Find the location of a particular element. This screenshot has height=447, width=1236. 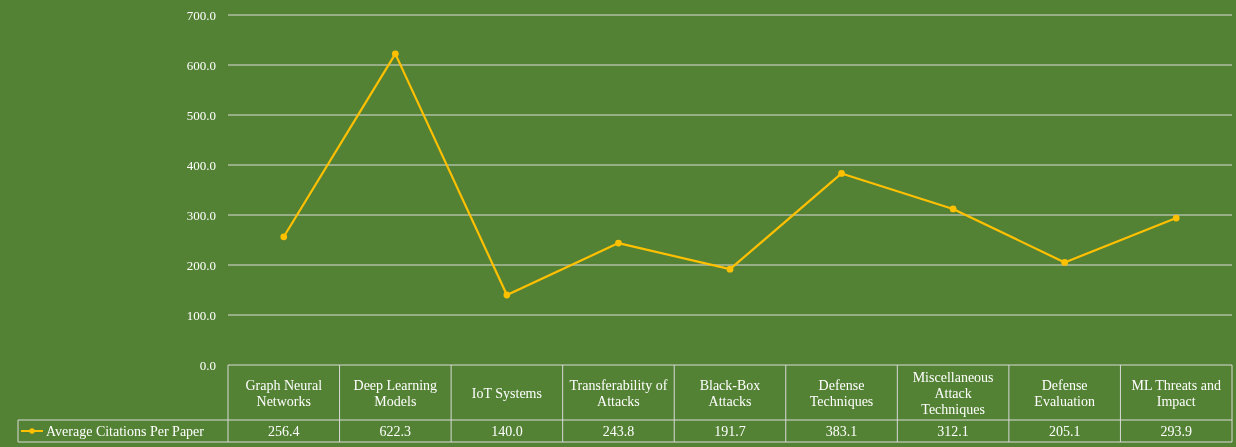

x-tick-label: Transferability of Attacks is located at coordinates (618, 393).